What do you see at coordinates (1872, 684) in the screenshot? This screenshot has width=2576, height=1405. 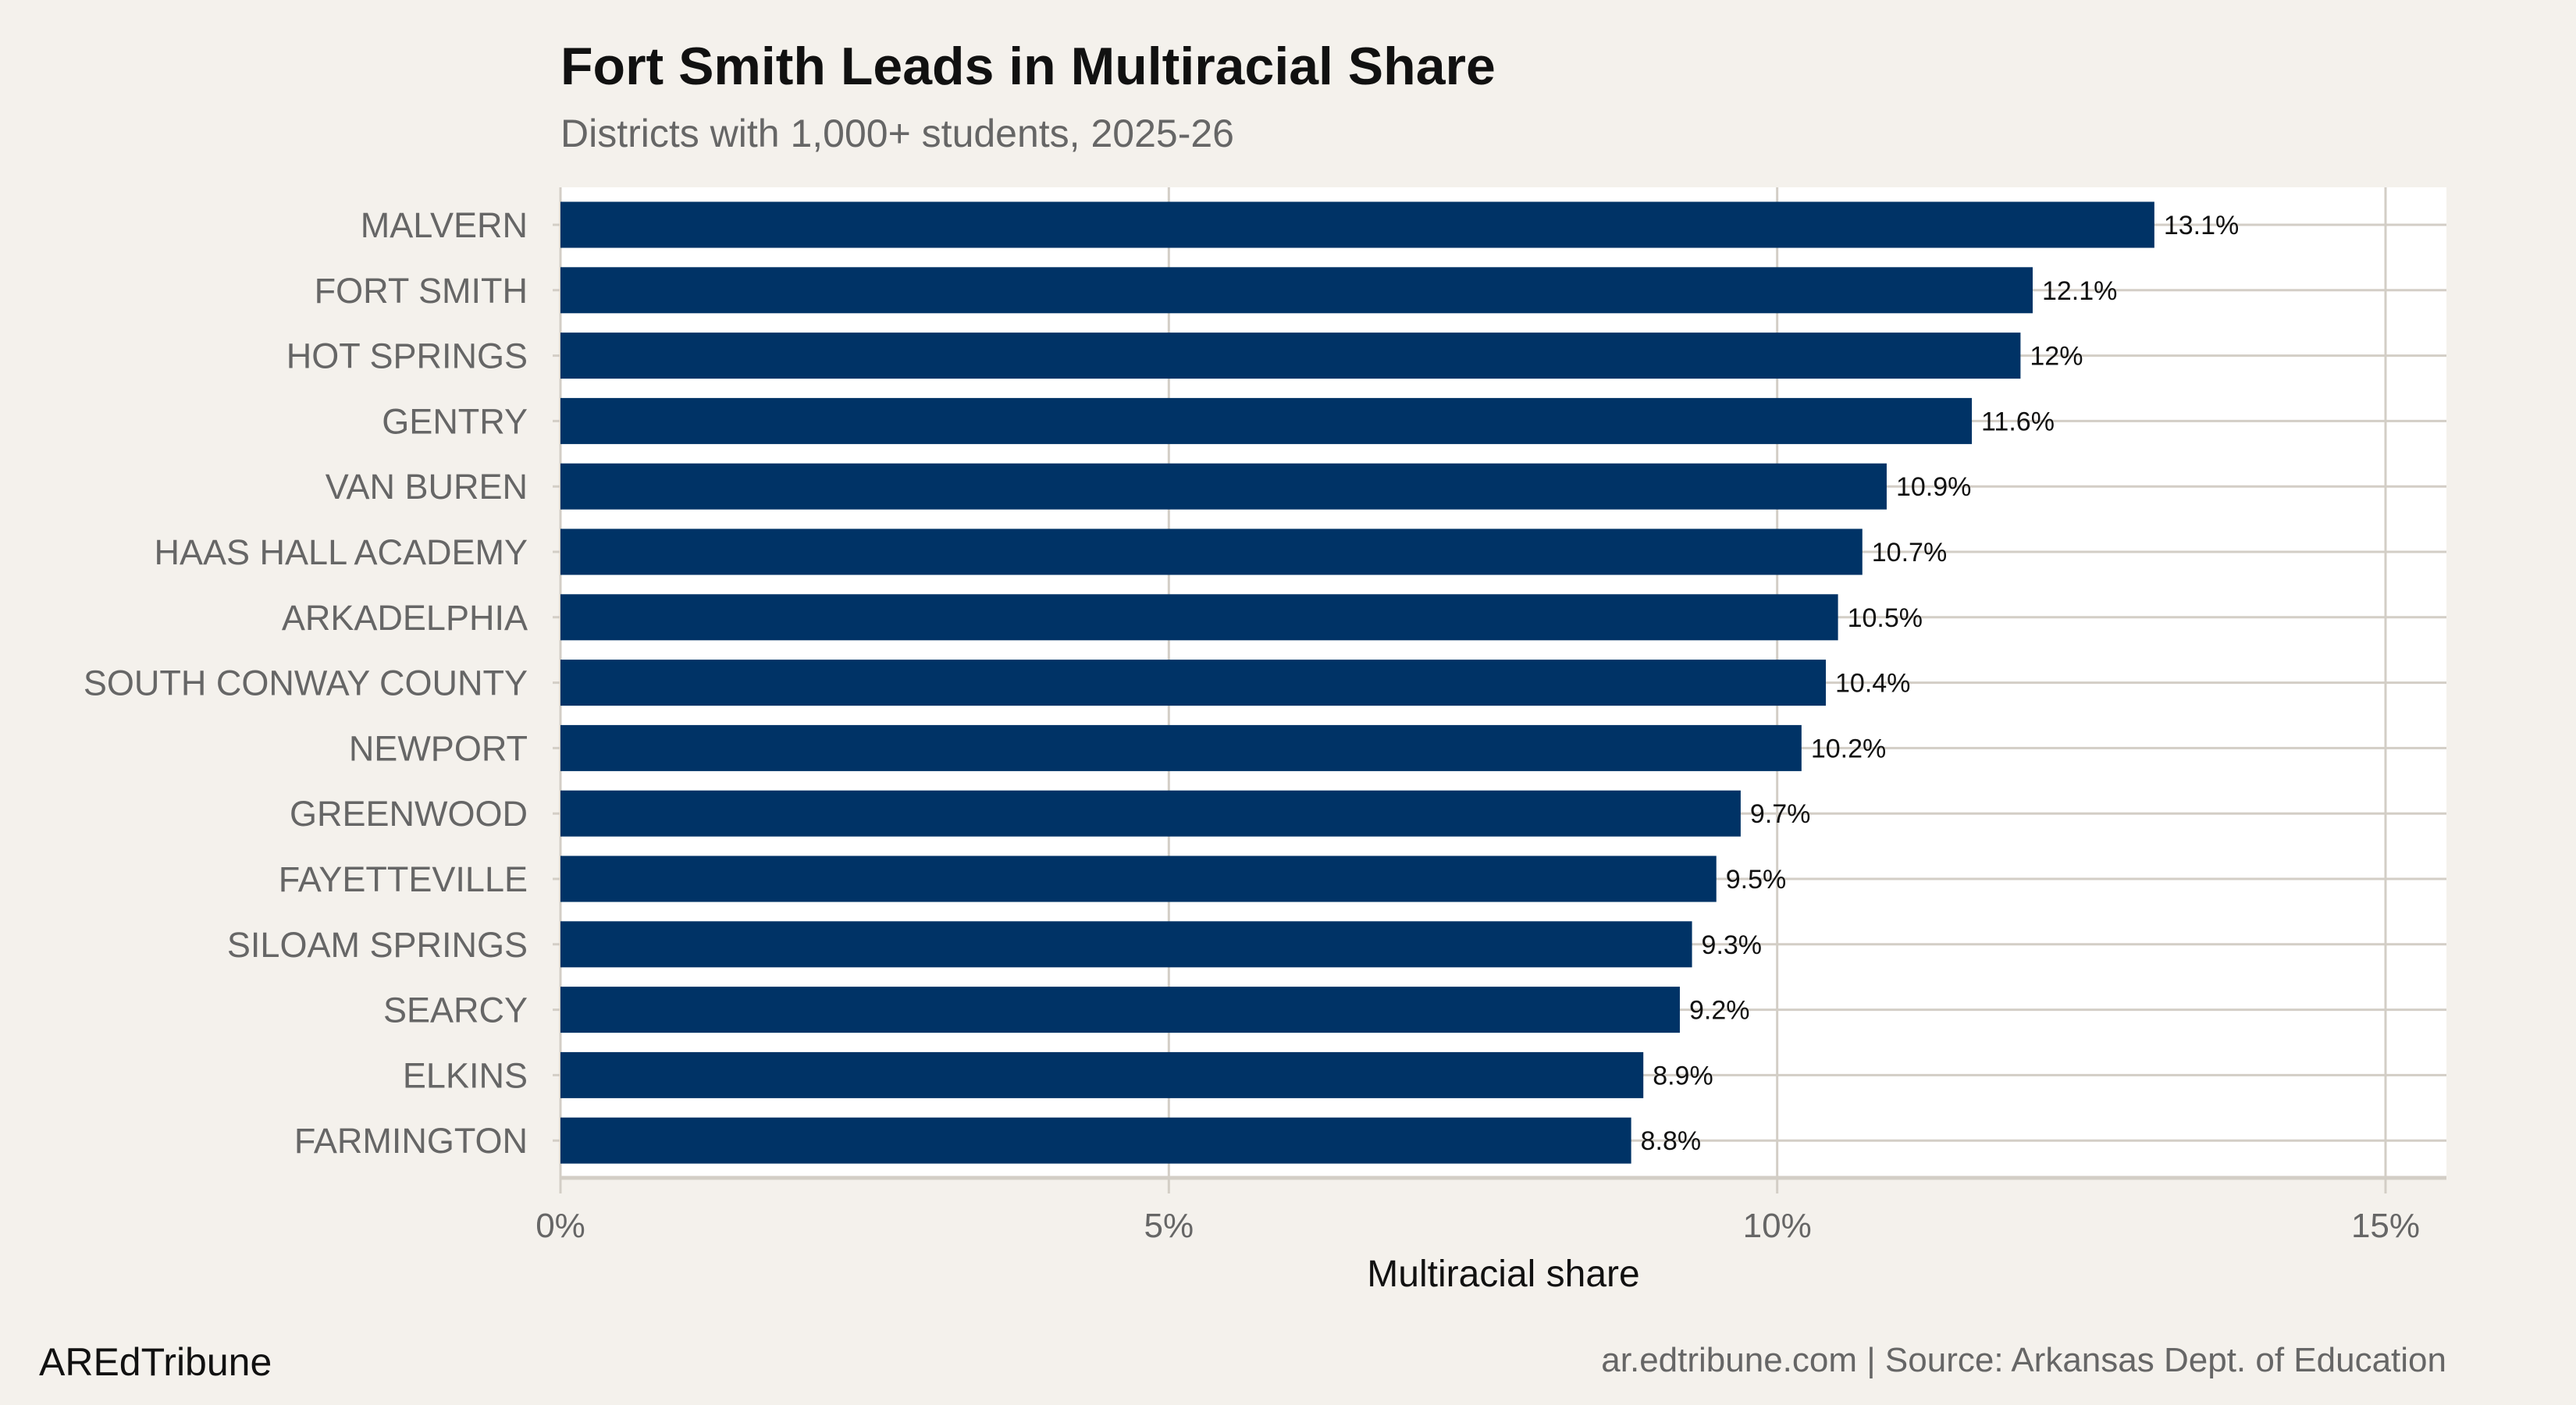 I see `data-label: 10.4%` at bounding box center [1872, 684].